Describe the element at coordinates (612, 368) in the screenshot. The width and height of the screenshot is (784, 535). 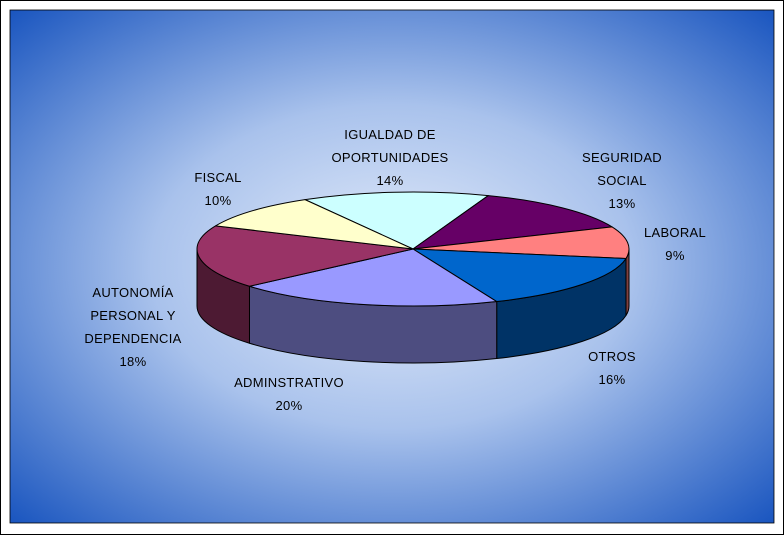
I see `slice-label: OTROS 16%` at that location.